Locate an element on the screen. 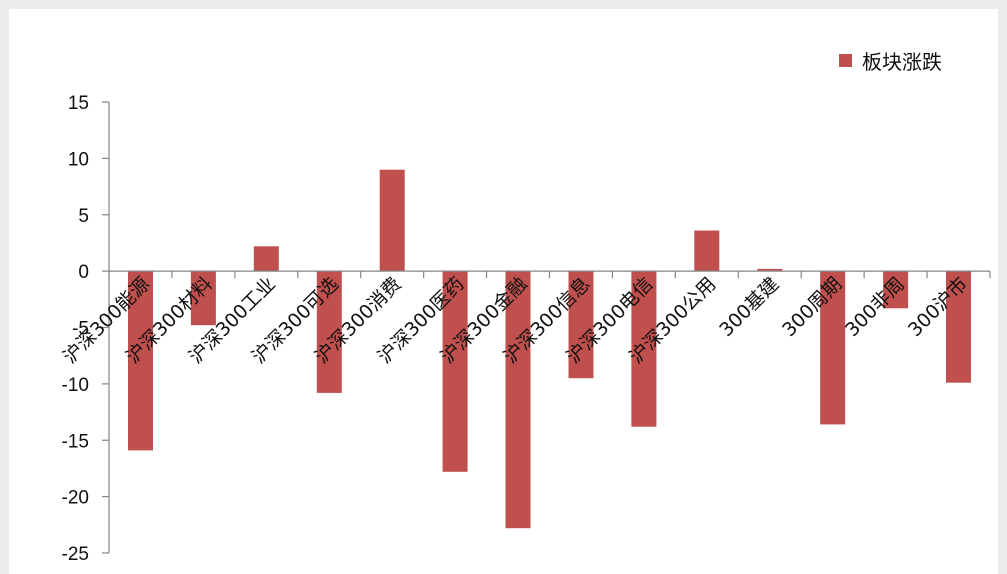 This screenshot has height=574, width=1007. y-tick-label: 5 is located at coordinates (83, 216).